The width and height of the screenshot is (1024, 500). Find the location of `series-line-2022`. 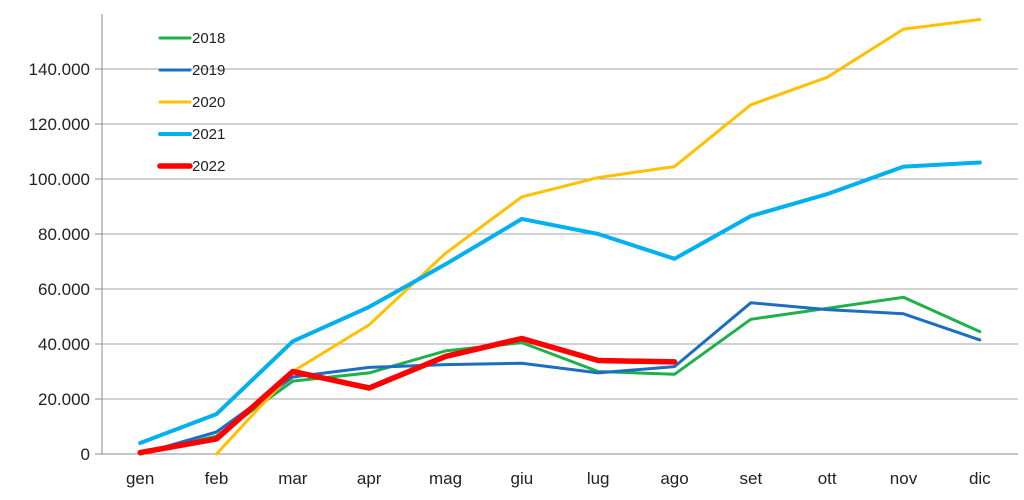

series-line-2022 is located at coordinates (407, 395).